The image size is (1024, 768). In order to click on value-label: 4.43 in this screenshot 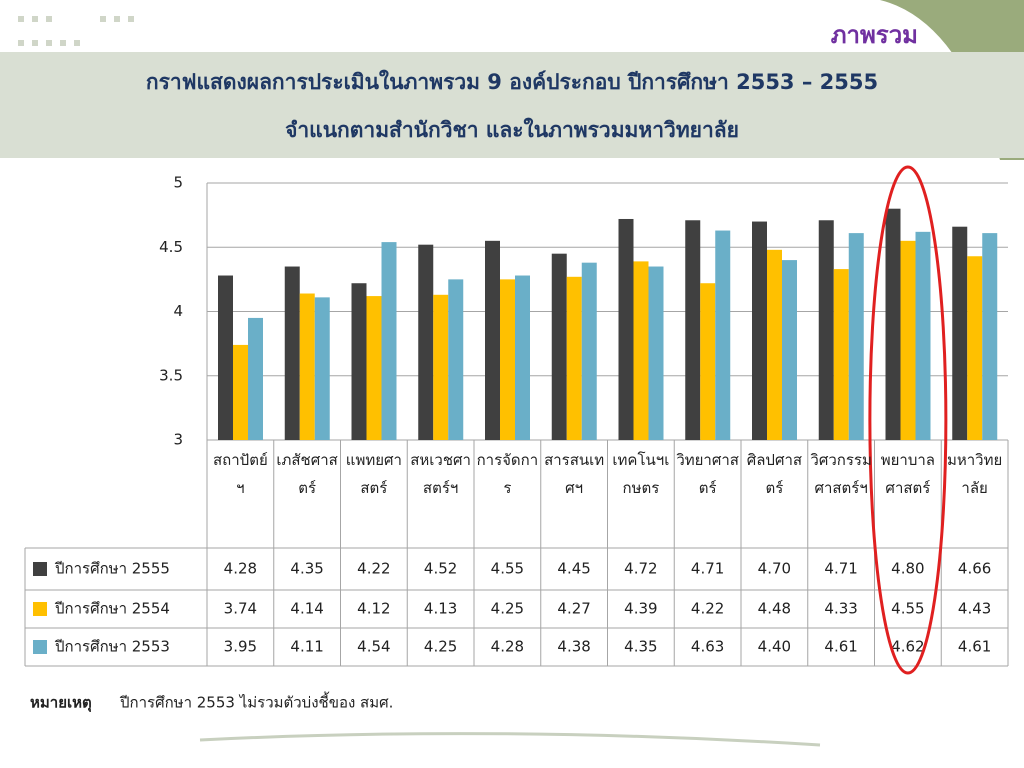, I will do `click(974, 609)`.